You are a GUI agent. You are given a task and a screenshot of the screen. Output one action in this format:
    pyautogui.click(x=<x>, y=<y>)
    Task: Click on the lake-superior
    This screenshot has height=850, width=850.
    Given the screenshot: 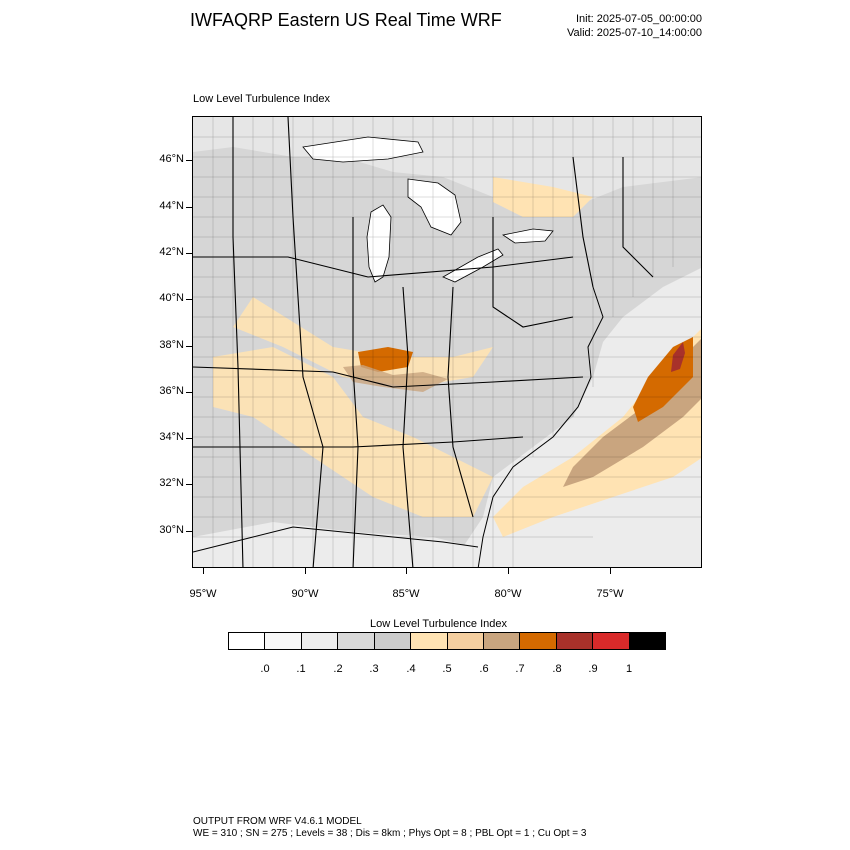 What is the action you would take?
    pyautogui.click(x=363, y=149)
    